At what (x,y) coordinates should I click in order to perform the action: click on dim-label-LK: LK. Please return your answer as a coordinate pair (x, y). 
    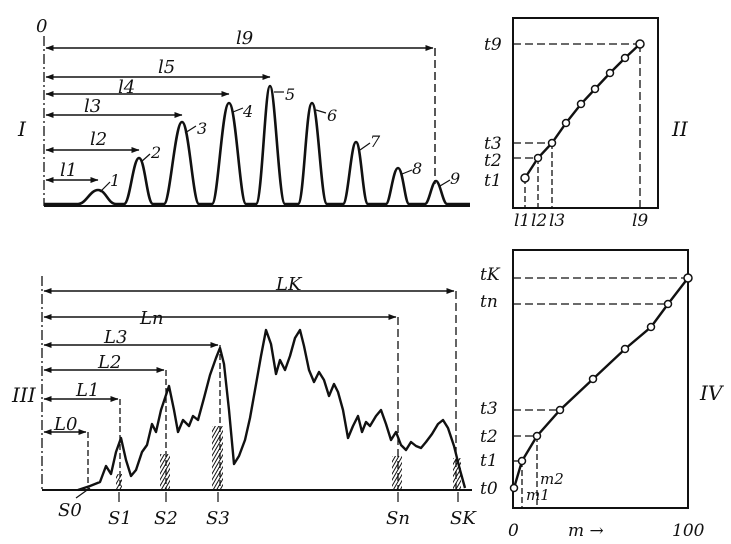
    Looking at the image, I should click on (289, 284).